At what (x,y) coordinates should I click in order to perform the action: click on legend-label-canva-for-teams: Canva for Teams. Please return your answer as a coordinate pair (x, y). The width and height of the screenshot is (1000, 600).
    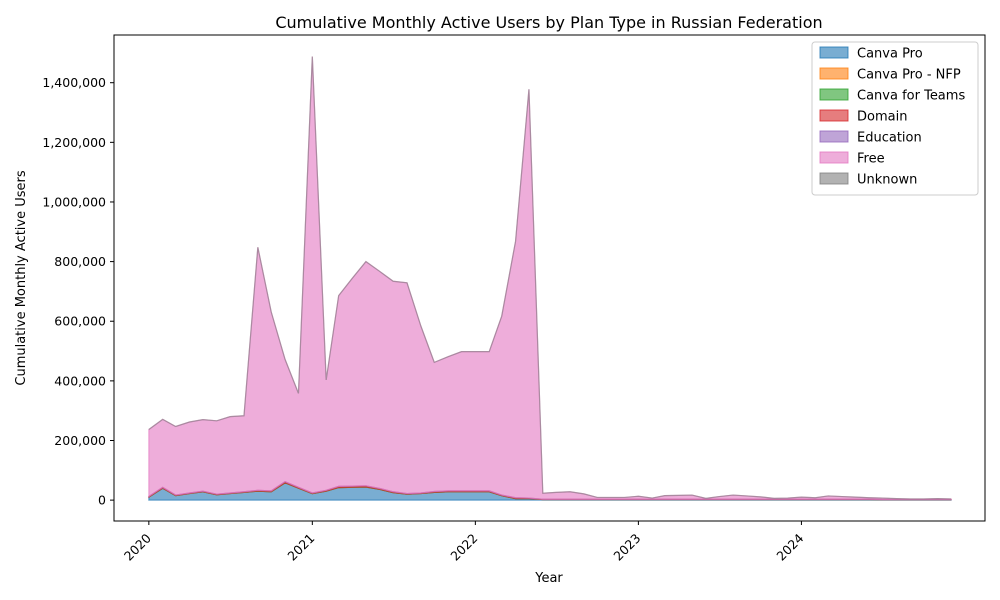
    Looking at the image, I should click on (911, 96).